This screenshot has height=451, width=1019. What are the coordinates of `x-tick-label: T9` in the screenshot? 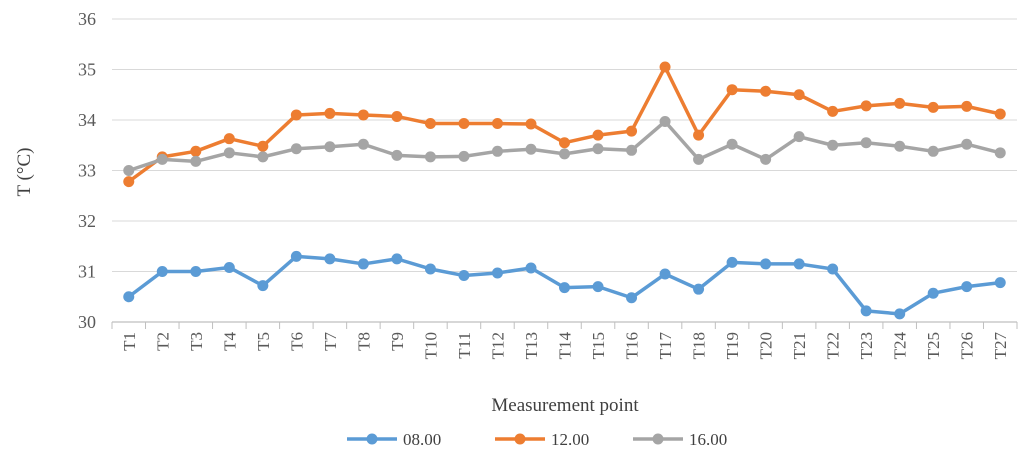 It's located at (397, 341).